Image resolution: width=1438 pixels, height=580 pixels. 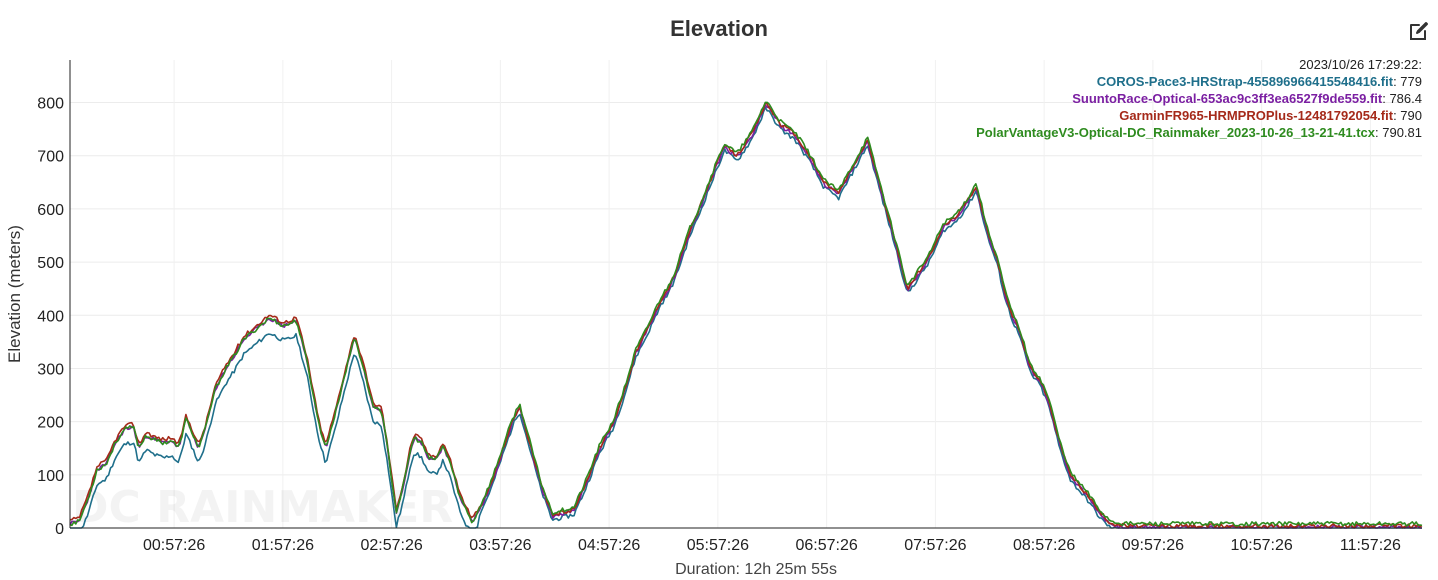 What do you see at coordinates (50, 263) in the screenshot?
I see `y-tick-label: 500` at bounding box center [50, 263].